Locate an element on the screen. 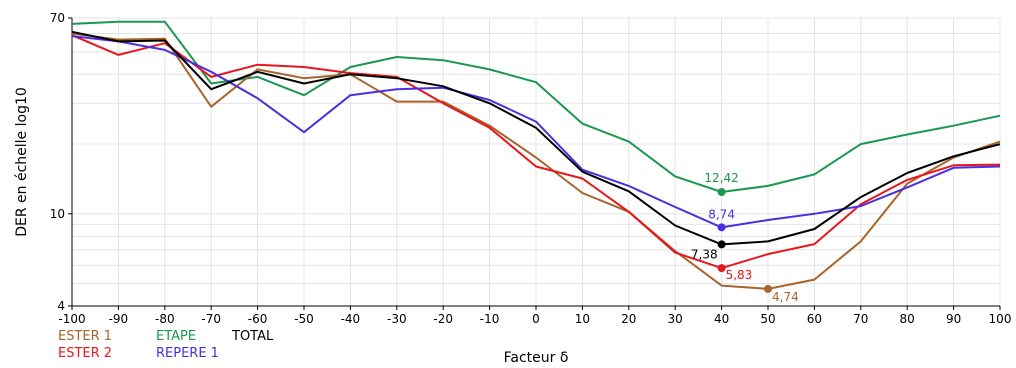 The height and width of the screenshot is (368, 1016). x-tick-label: 50 is located at coordinates (767, 319).